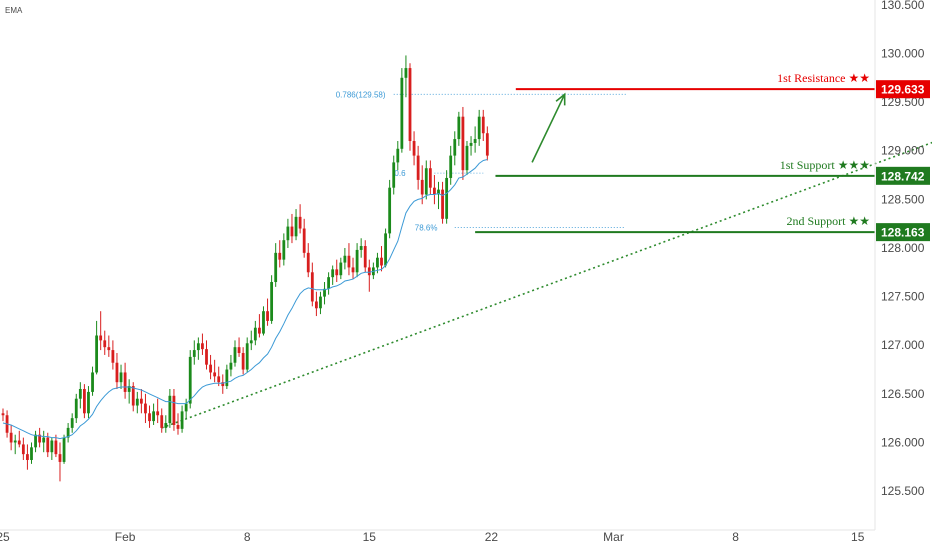  Describe the element at coordinates (903, 175) in the screenshot. I see `price-badge` at that location.